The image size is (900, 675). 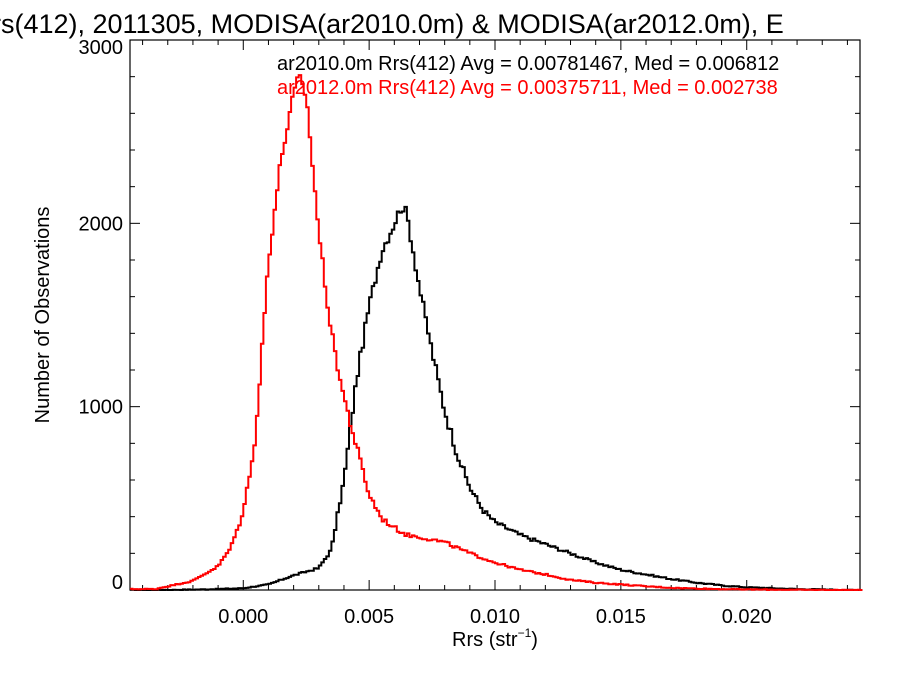 I want to click on x-tick-label: 0.000, so click(x=243, y=617).